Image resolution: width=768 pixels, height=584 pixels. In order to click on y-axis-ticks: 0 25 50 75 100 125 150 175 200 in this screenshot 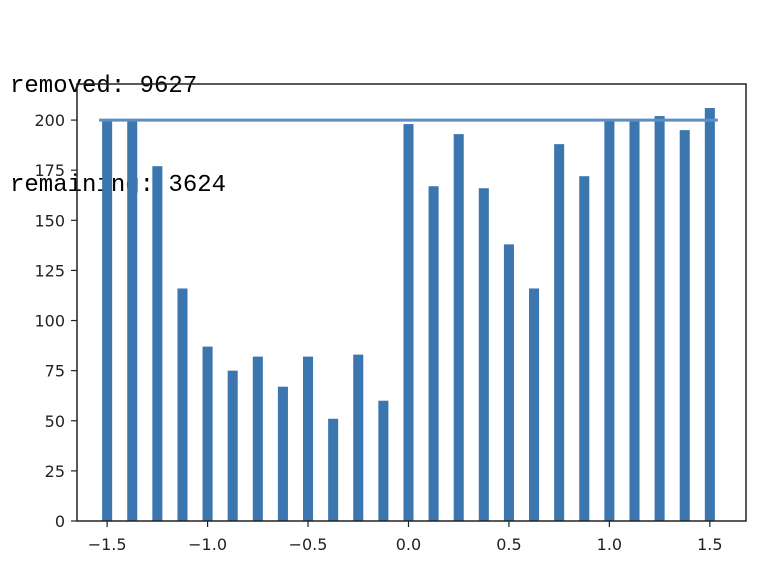, I will do `click(55, 321)`.